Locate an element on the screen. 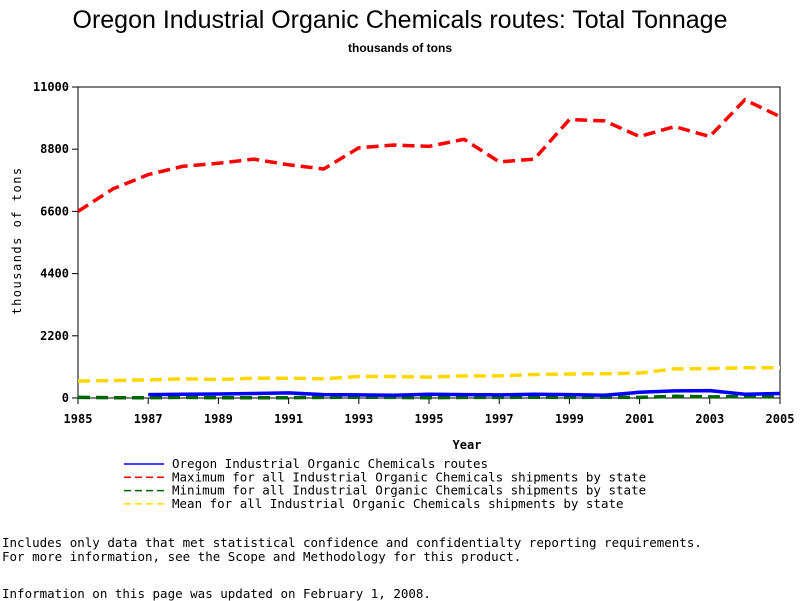 The width and height of the screenshot is (800, 601). x-tick-label: 1991 is located at coordinates (288, 419).